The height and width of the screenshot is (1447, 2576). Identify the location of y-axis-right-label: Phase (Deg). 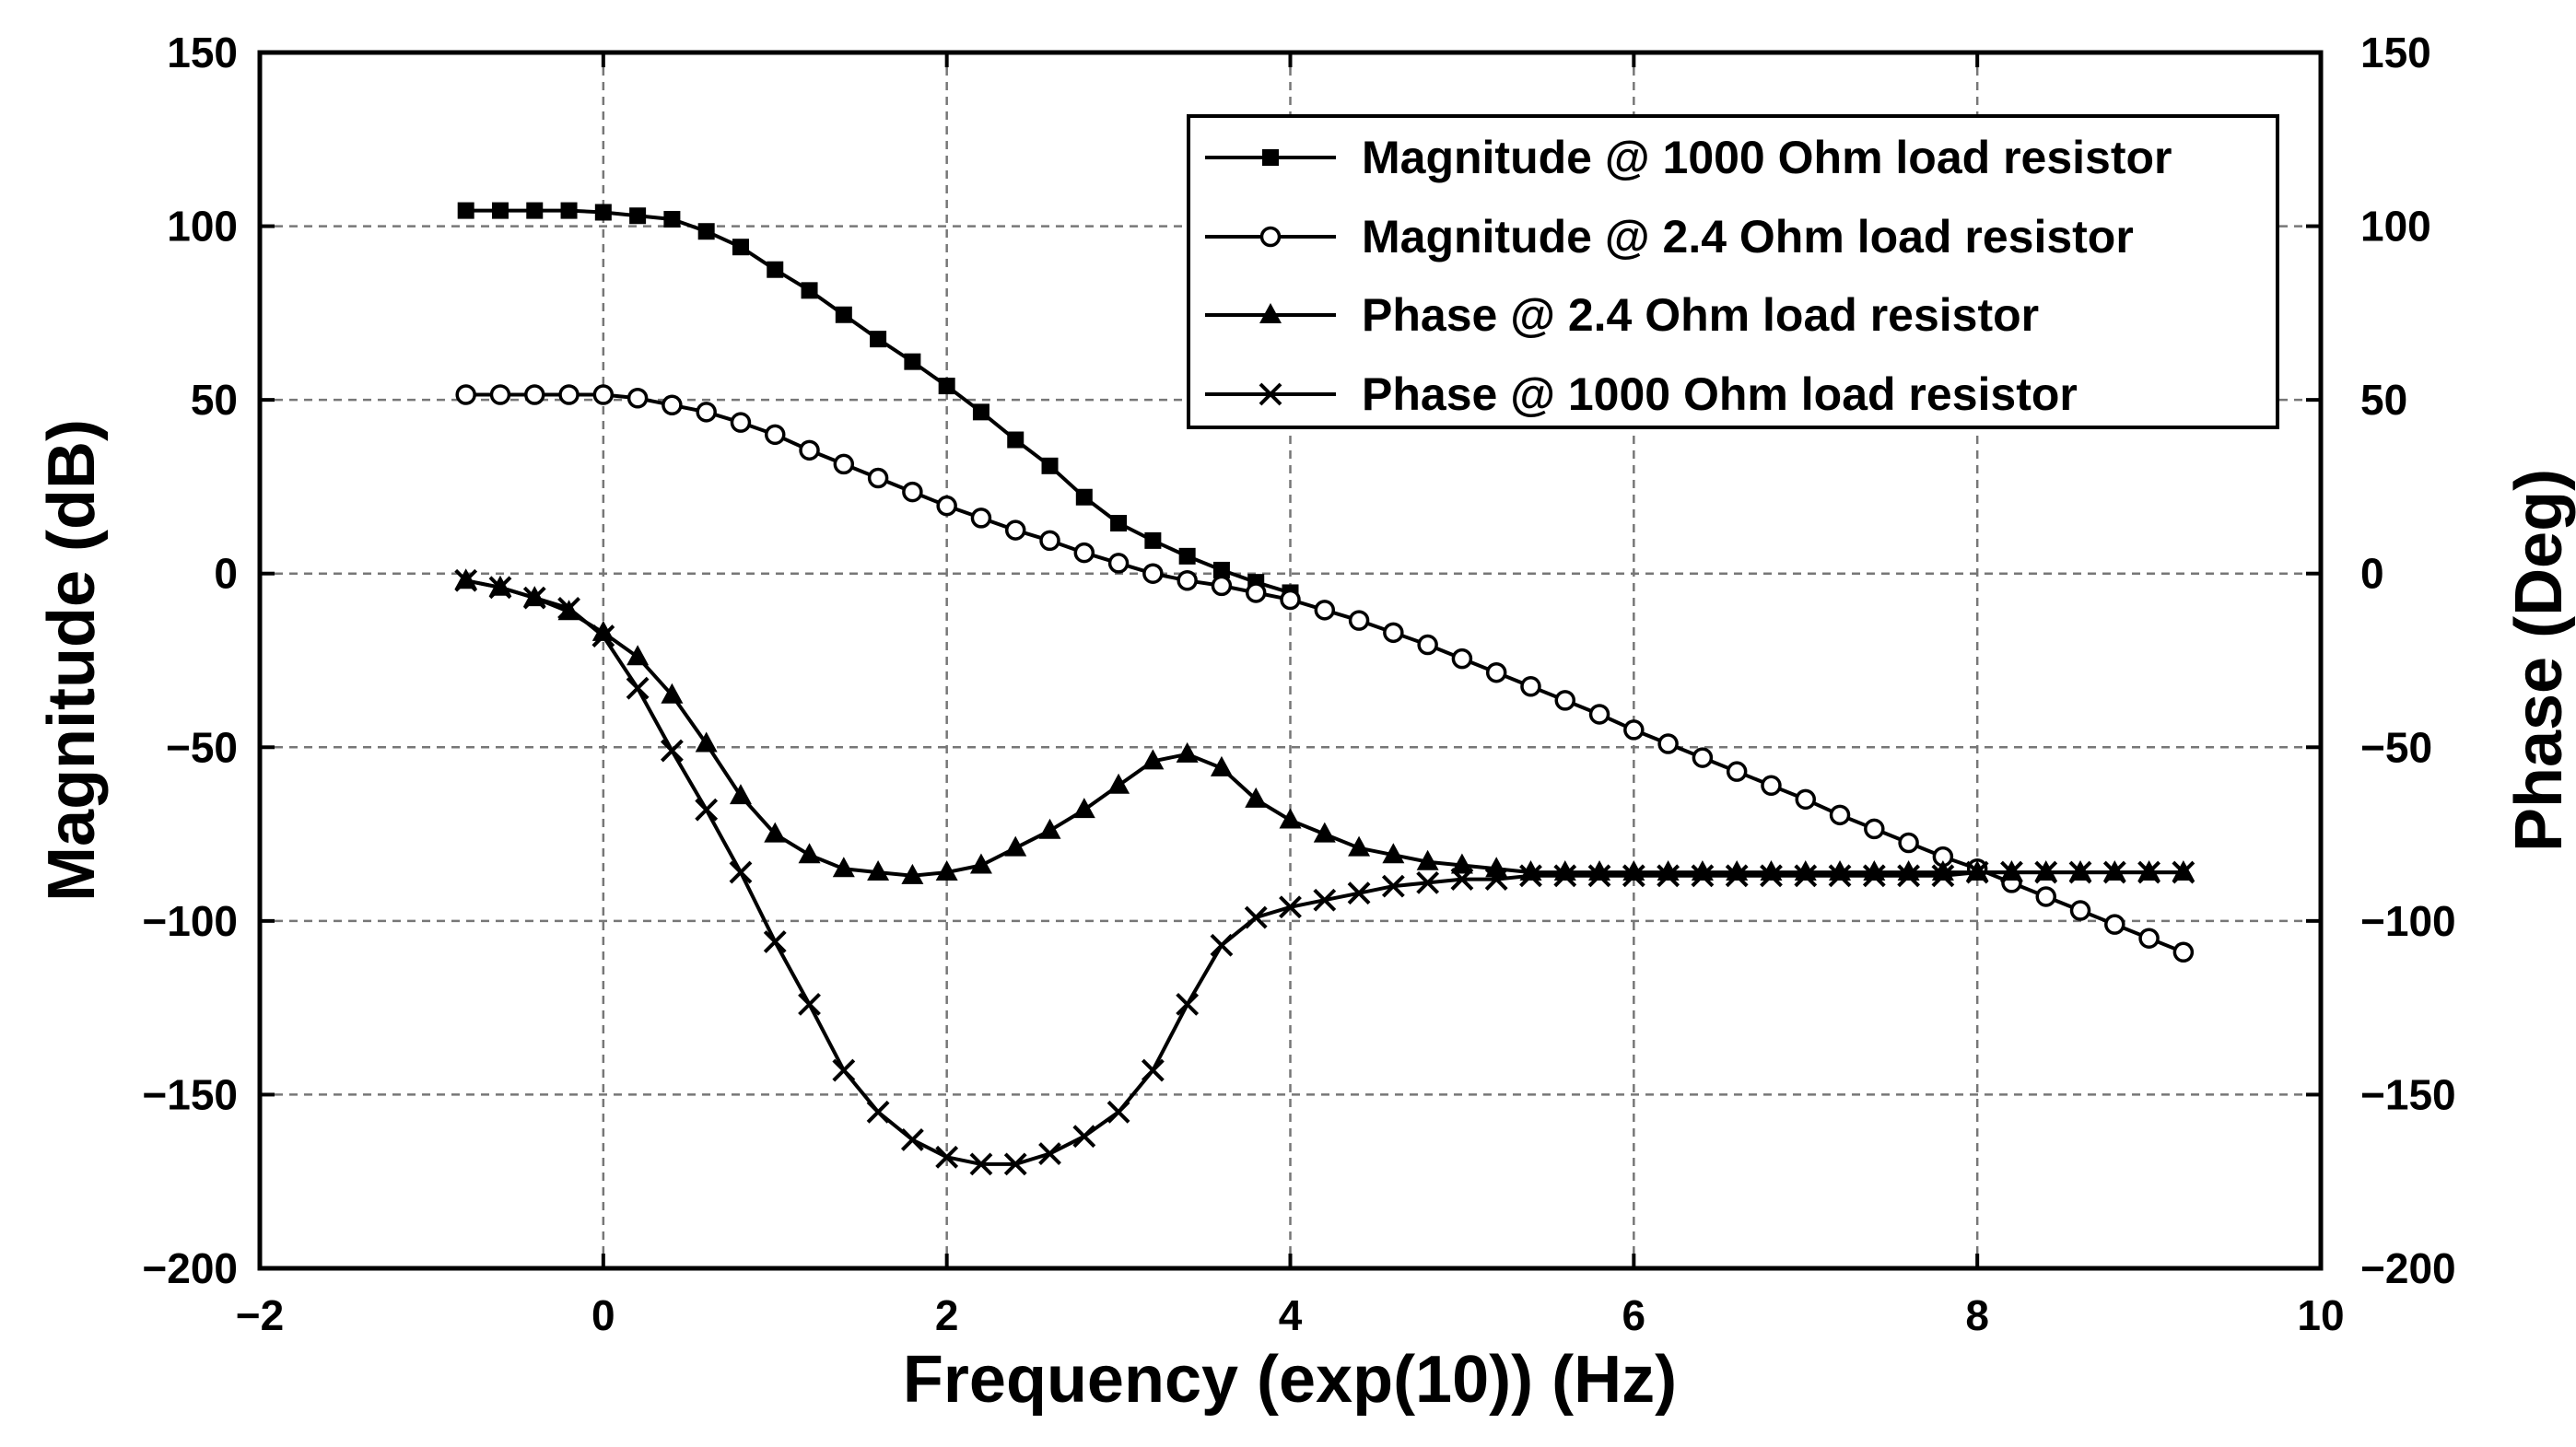
(2539, 660).